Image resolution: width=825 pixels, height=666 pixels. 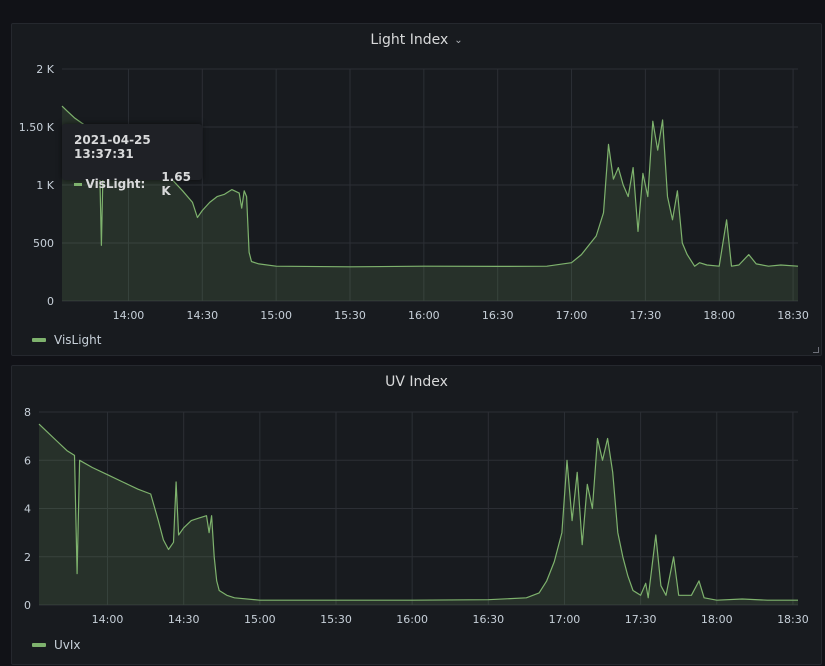 I want to click on tooltip-series-name: VisLight:, so click(x=115, y=184).